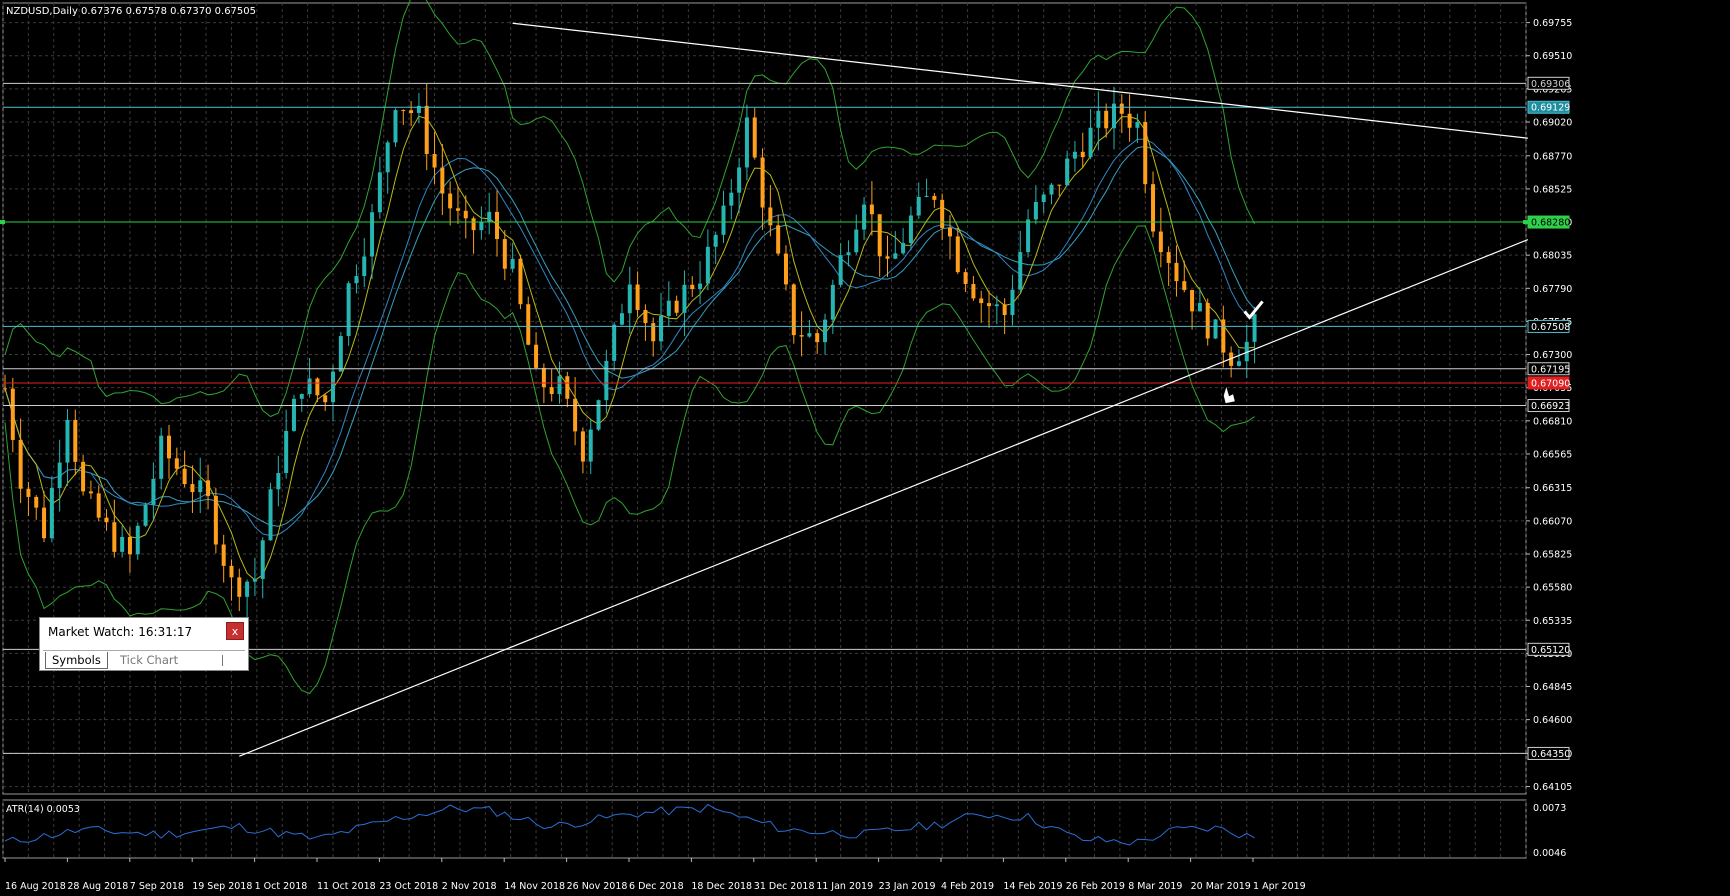 This screenshot has height=896, width=1730. Describe the element at coordinates (1550, 383) in the screenshot. I see `price-badge-label: 0.67090` at that location.